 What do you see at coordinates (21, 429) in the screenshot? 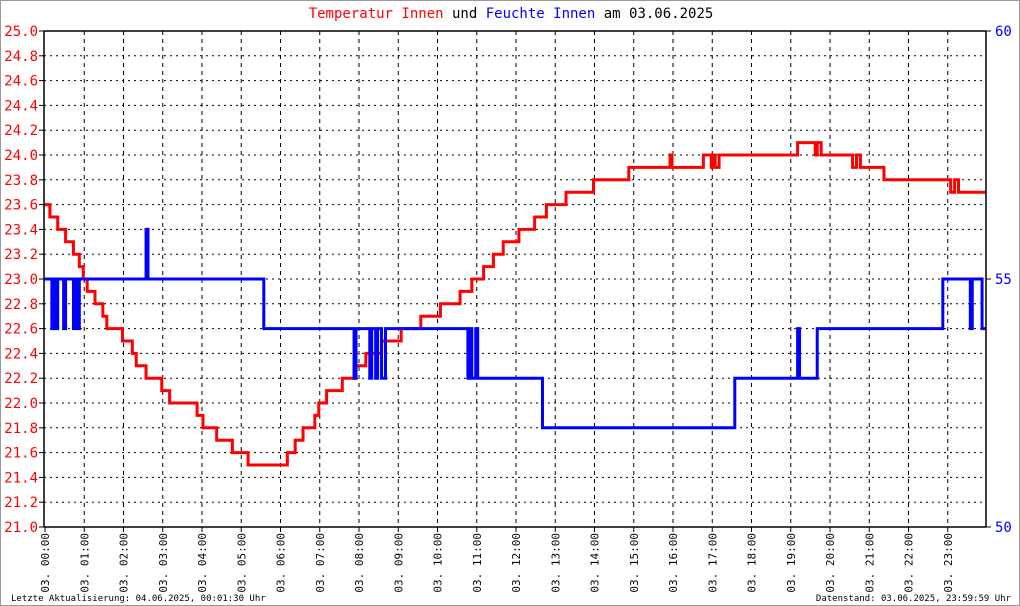
I see `y-left-tick-label: 21.8` at bounding box center [21, 429].